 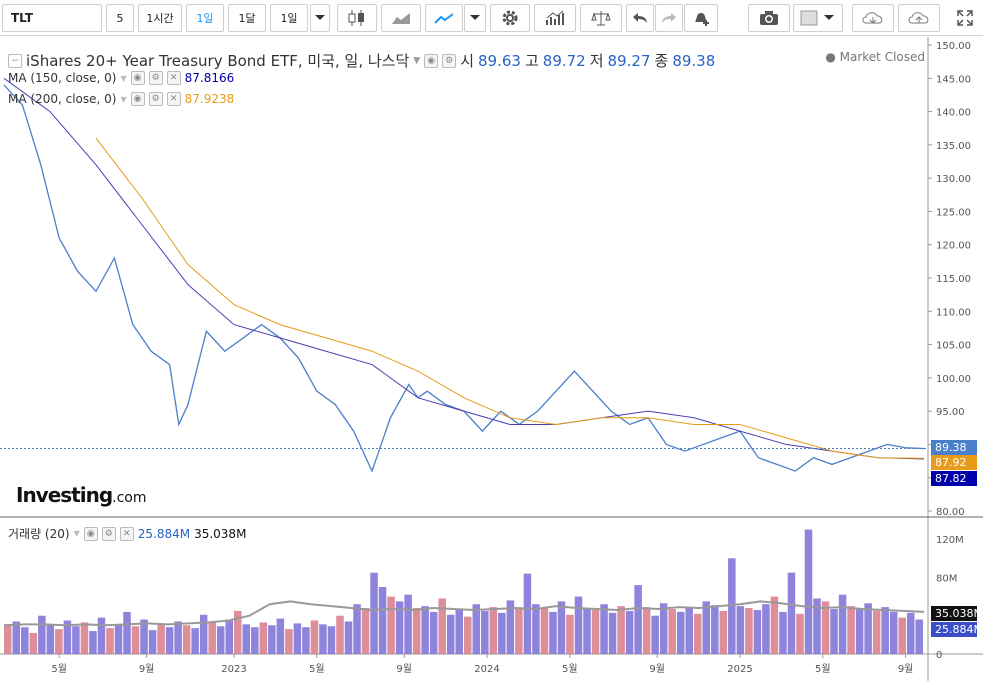 I want to click on price-tick-label: 105.00, so click(x=953, y=346).